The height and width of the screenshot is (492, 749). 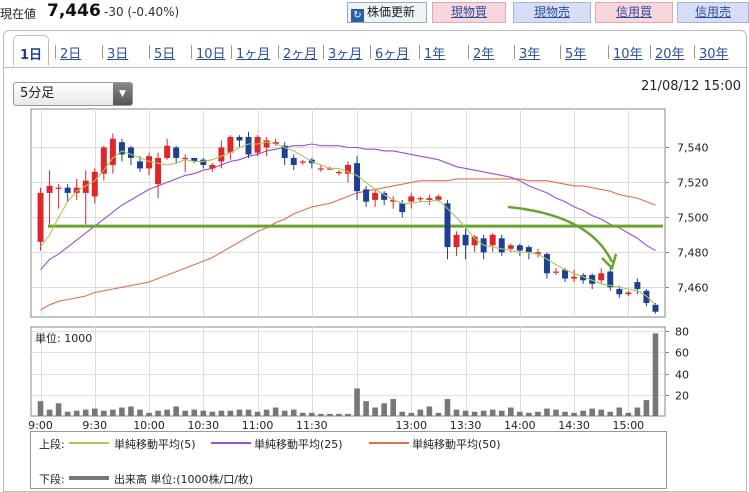 What do you see at coordinates (387, 12) in the screenshot?
I see `refresh-price-button: ↻ 株価更新` at bounding box center [387, 12].